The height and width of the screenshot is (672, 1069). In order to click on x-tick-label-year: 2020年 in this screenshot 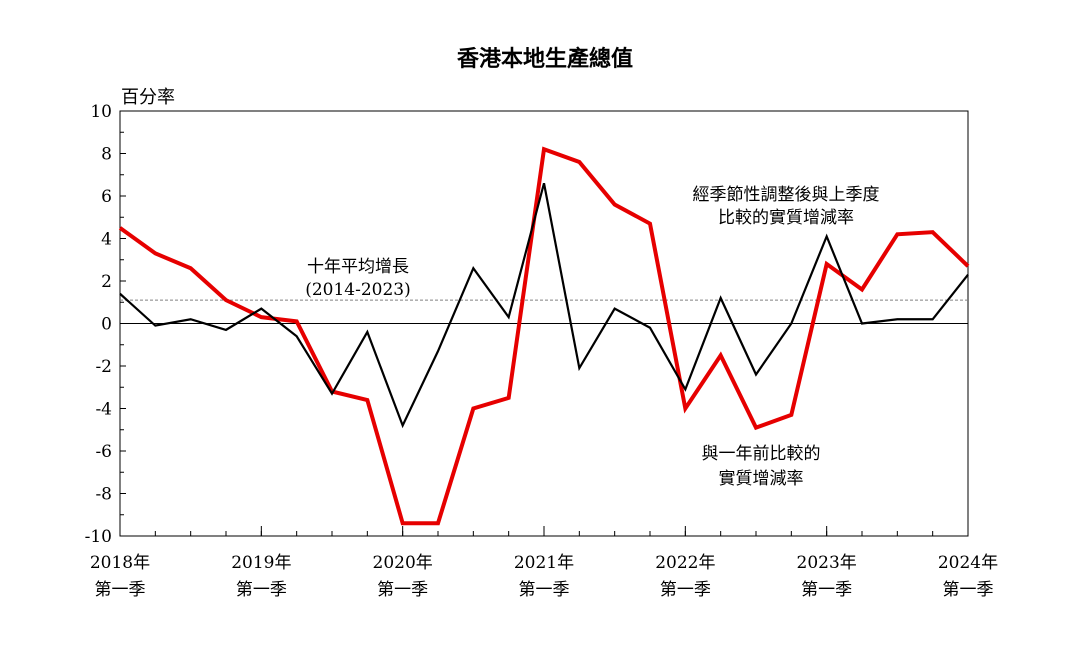, I will do `click(403, 563)`.